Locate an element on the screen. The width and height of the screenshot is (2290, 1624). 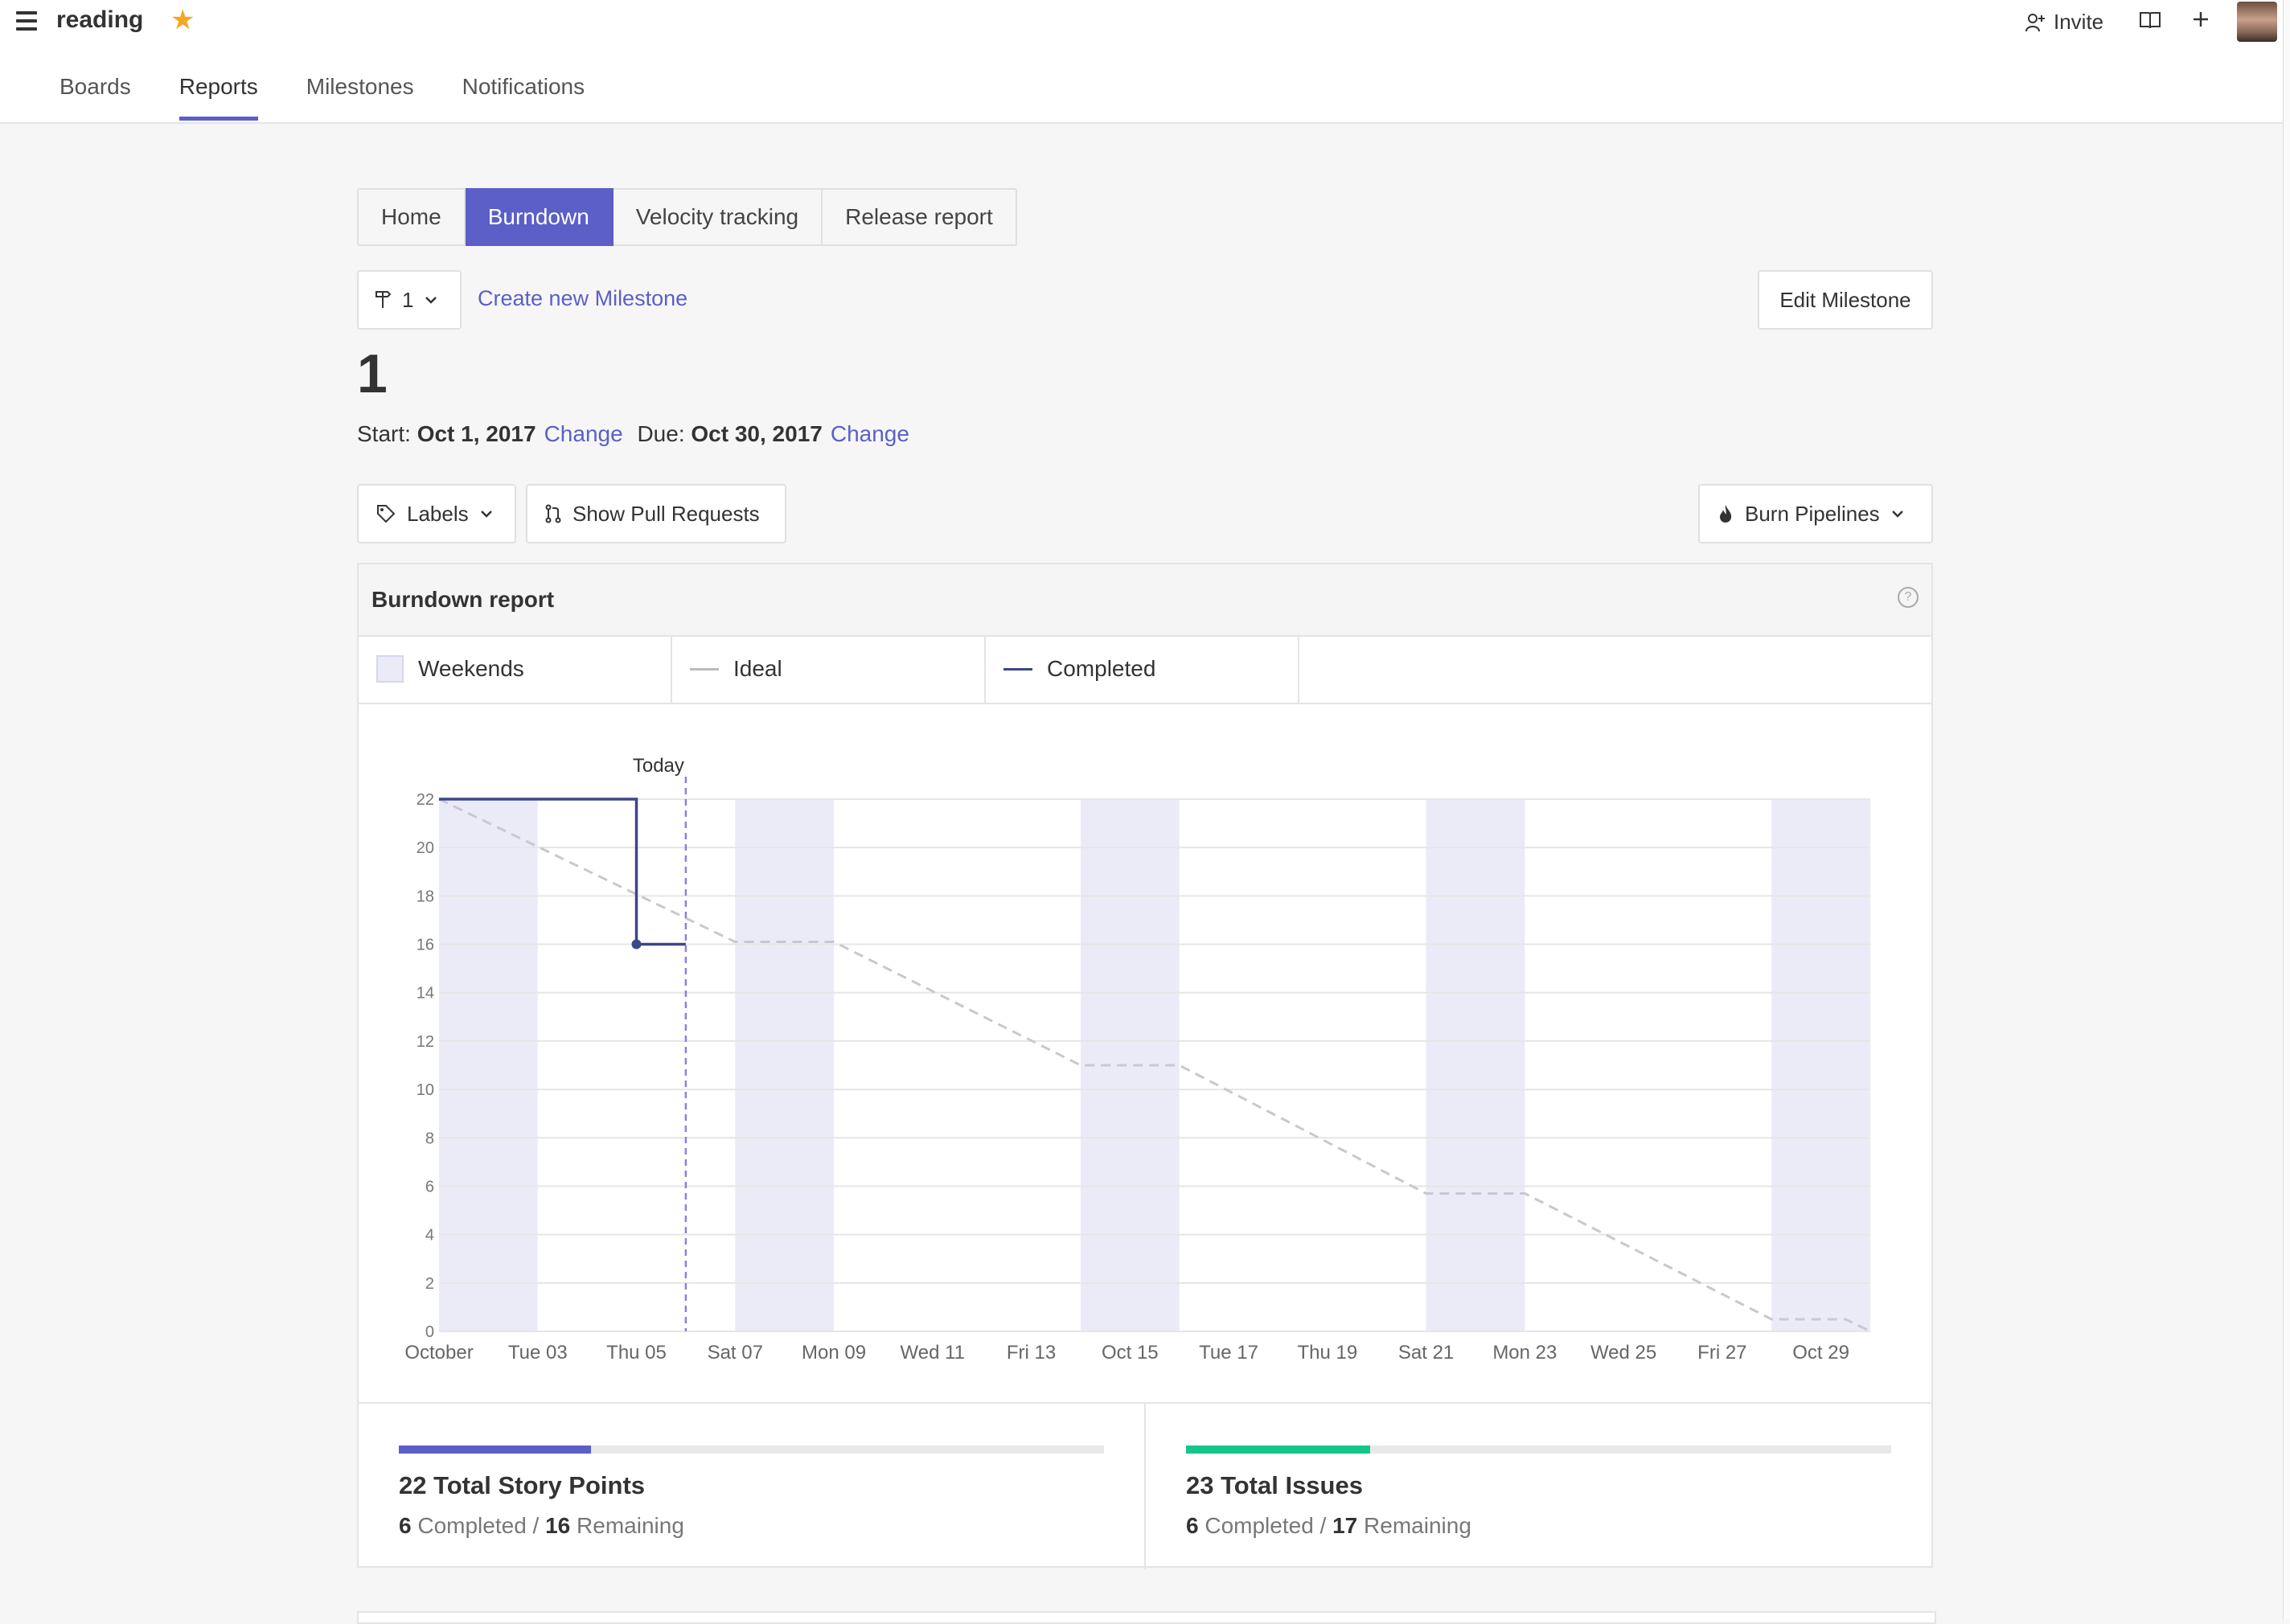
story-points-breakdown: 6 Completed / 16 Remaining is located at coordinates (541, 1526).